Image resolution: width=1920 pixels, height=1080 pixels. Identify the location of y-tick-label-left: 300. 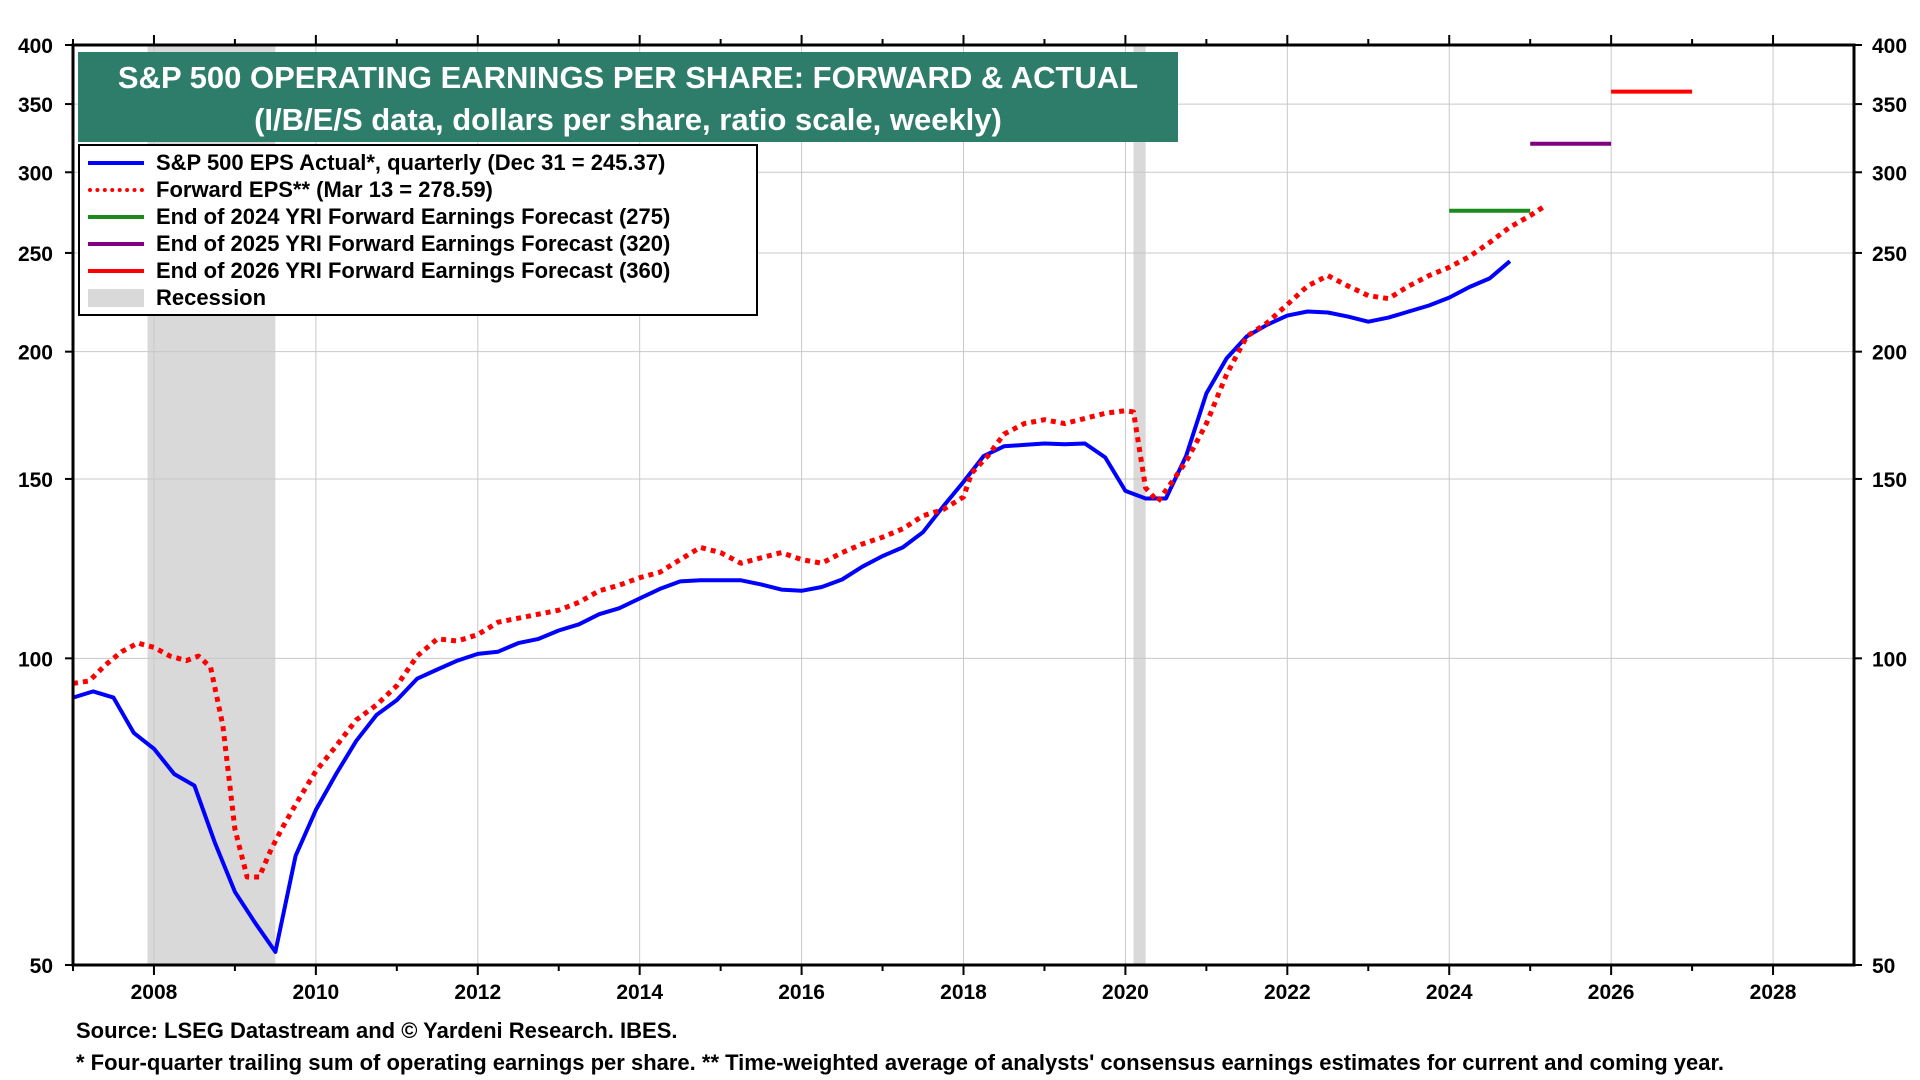
(35, 173).